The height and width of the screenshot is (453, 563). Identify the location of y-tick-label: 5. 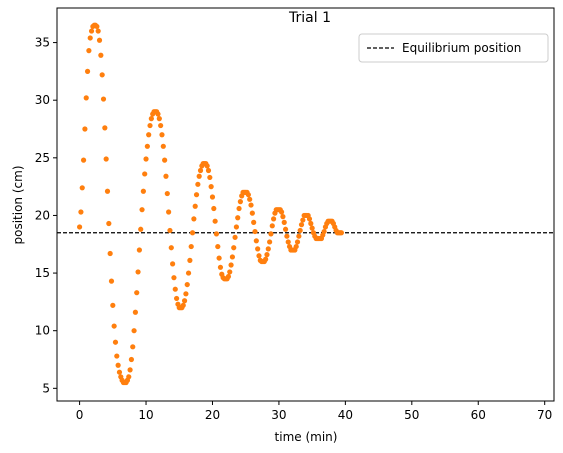
(46, 388).